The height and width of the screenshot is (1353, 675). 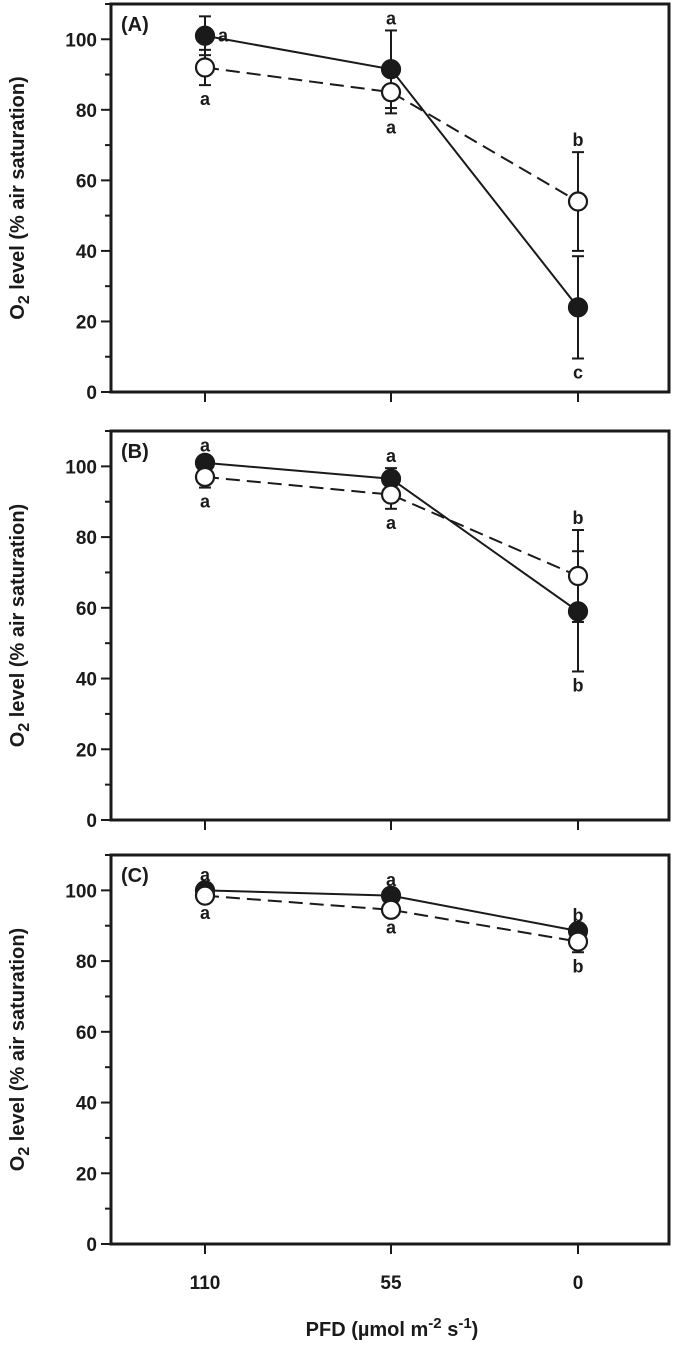 I want to click on panel-label: (C), so click(x=135, y=876).